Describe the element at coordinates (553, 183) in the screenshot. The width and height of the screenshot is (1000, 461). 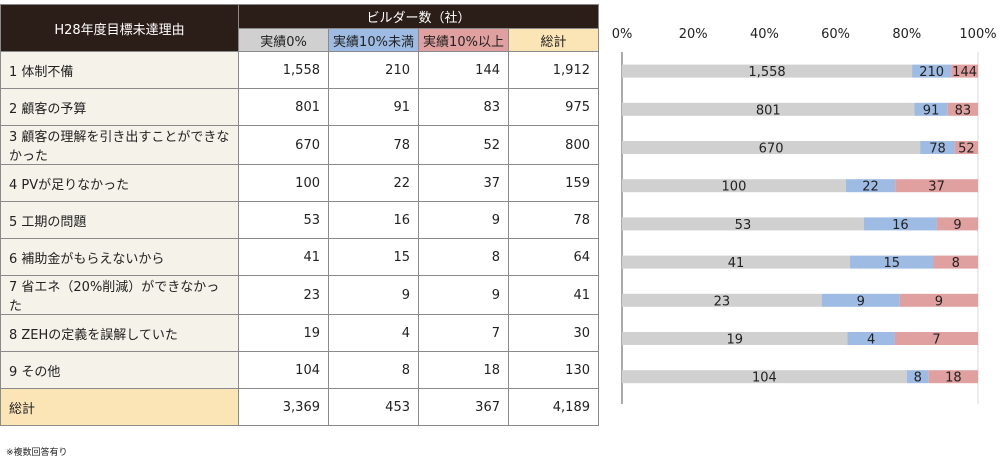
I see `cell-value: 159` at that location.